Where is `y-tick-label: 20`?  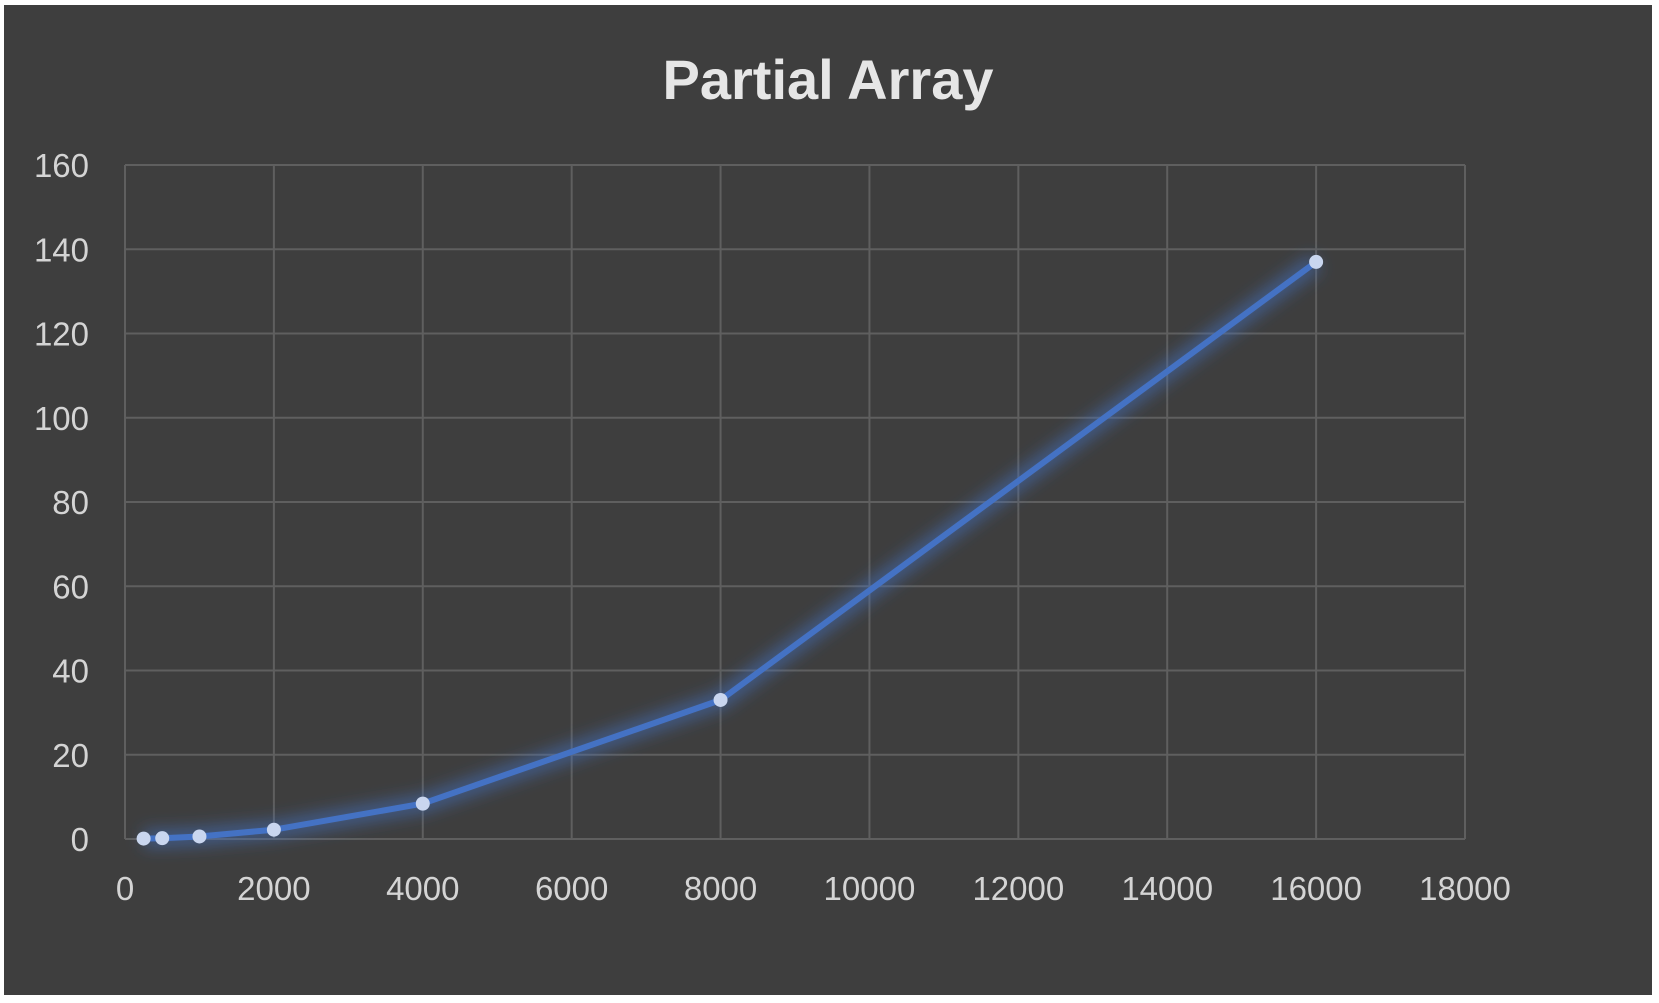
y-tick-label: 20 is located at coordinates (70, 755).